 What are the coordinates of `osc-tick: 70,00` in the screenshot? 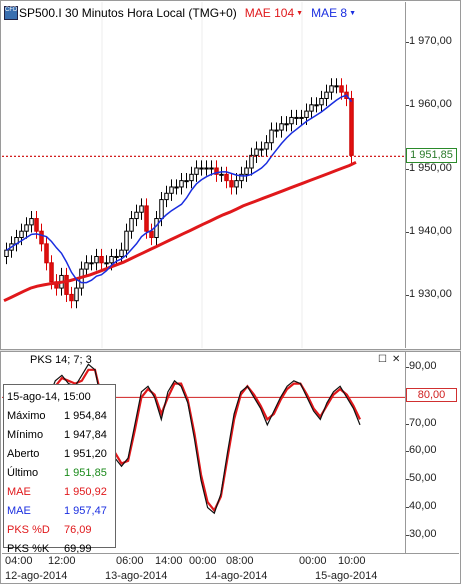 It's located at (421, 423).